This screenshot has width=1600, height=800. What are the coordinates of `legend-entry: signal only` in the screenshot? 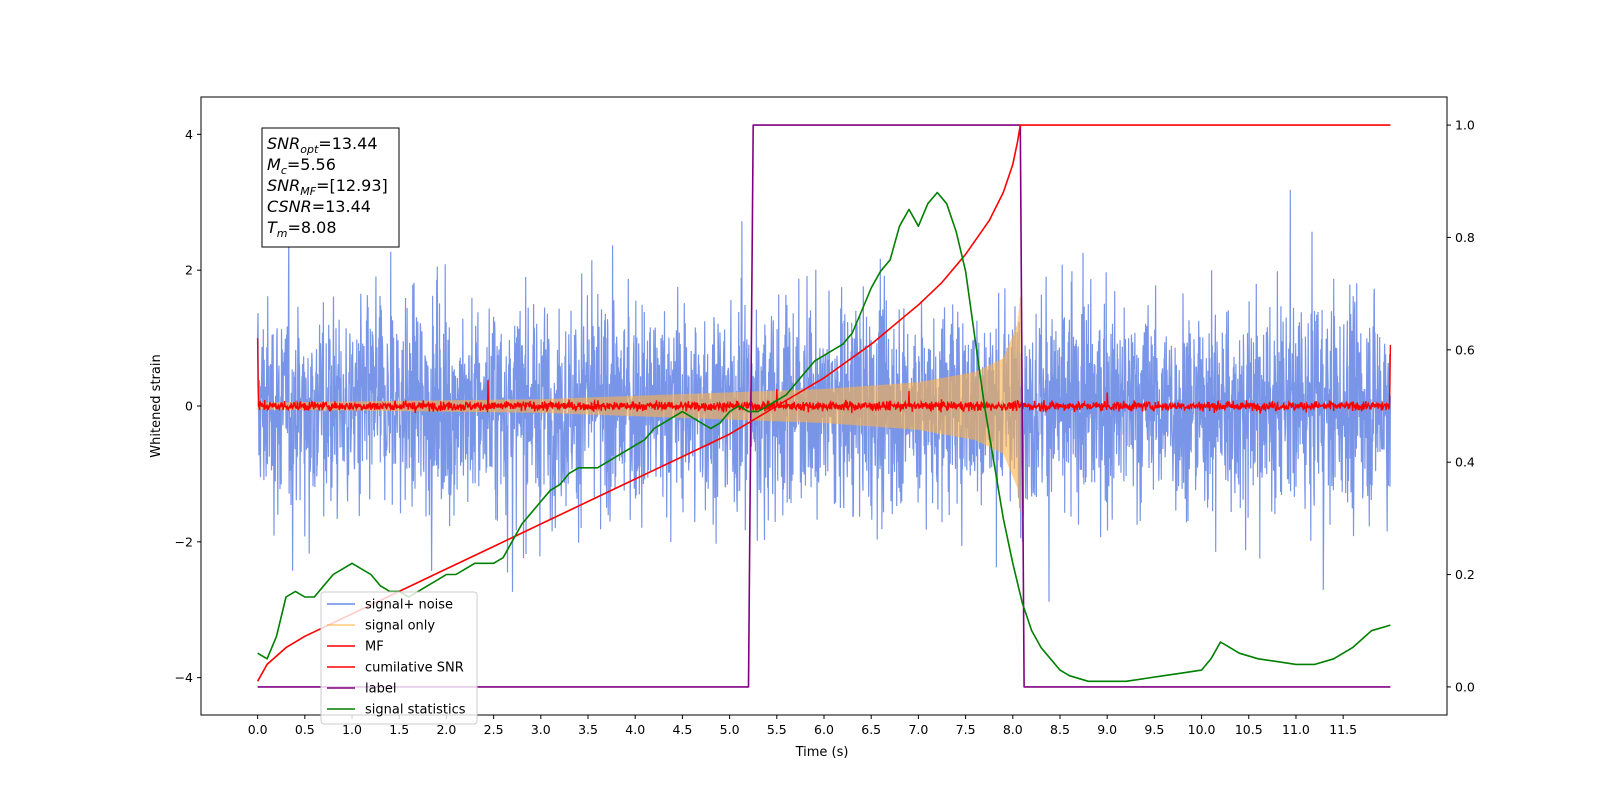 It's located at (400, 626).